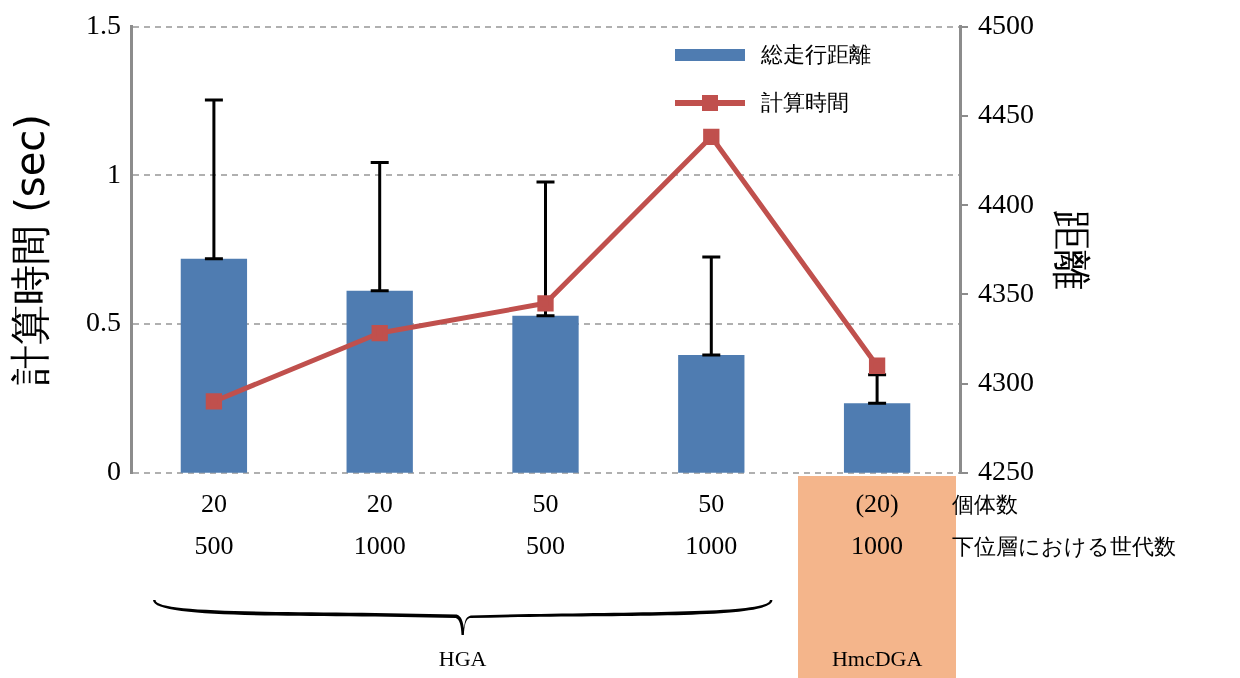 The image size is (1240, 678). What do you see at coordinates (103, 322) in the screenshot?
I see `y-tick-label: 0.5` at bounding box center [103, 322].